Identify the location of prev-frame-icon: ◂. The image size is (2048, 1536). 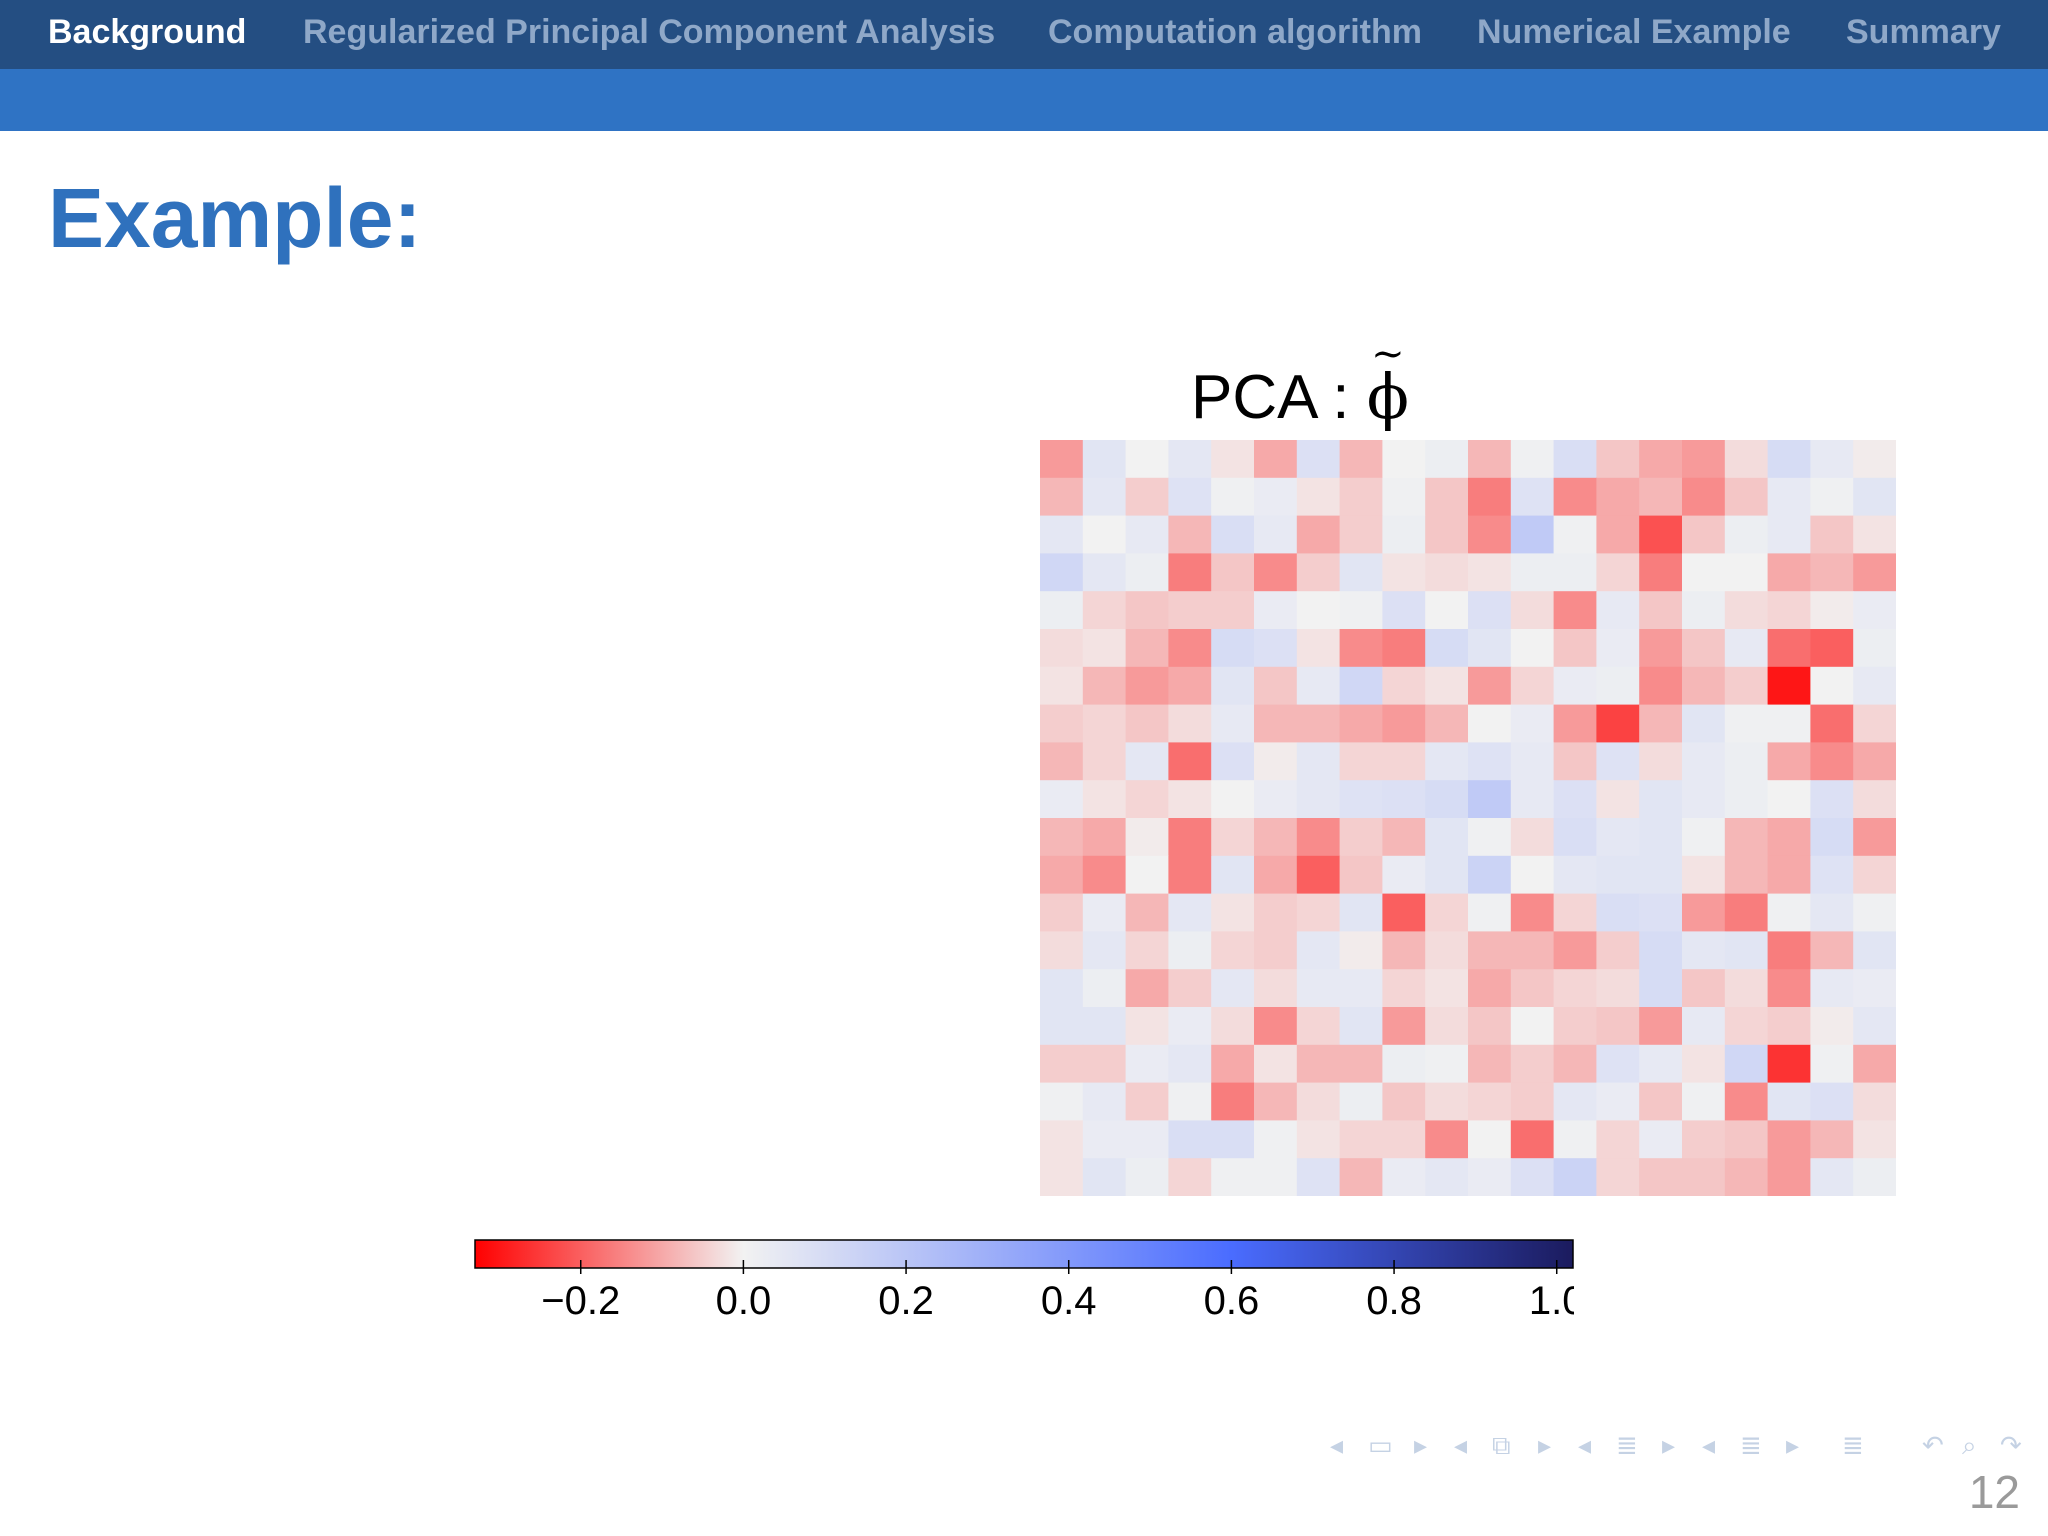
(1337, 1445).